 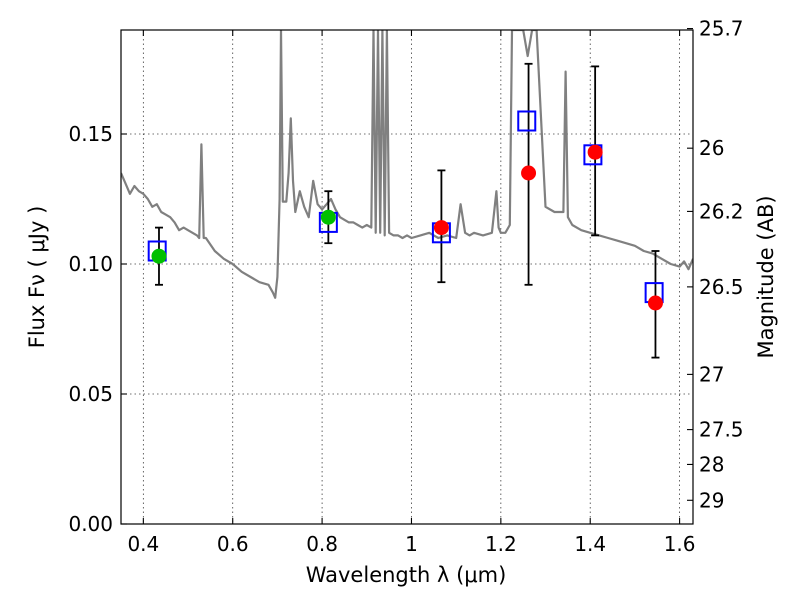 I want to click on y-tick-label: 0.05, so click(x=90, y=394).